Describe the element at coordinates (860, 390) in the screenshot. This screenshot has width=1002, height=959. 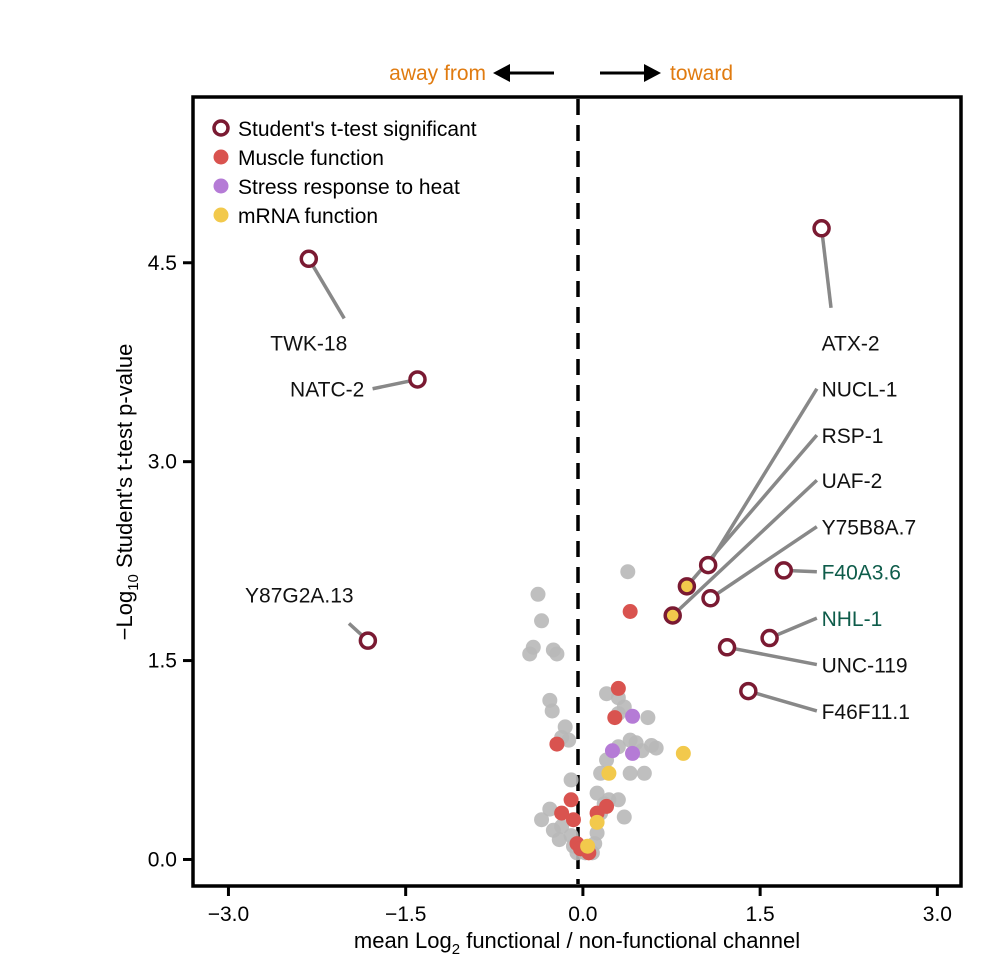
I see `protein-label: NUCL-1` at that location.